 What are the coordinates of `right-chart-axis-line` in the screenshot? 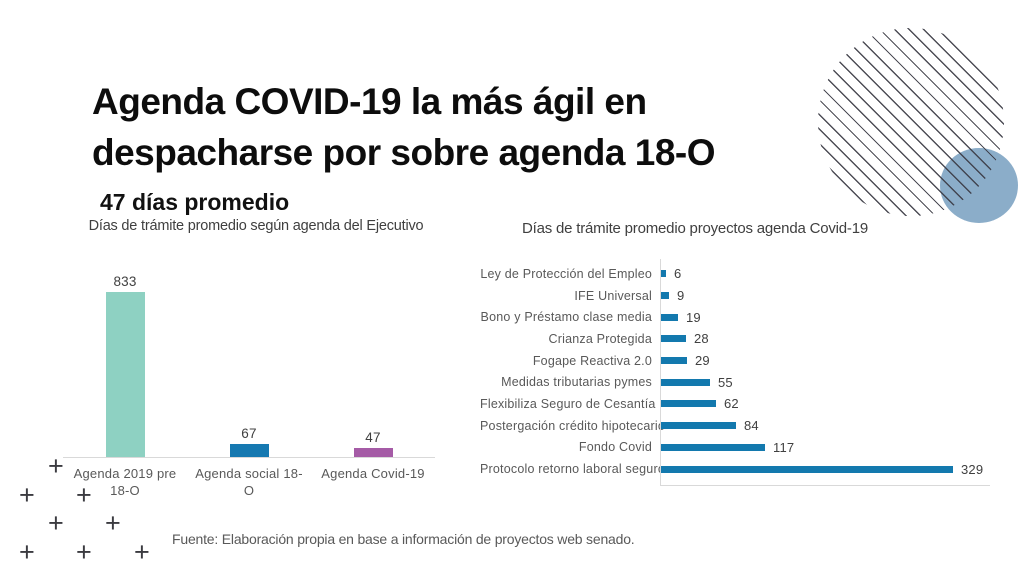 It's located at (660, 372).